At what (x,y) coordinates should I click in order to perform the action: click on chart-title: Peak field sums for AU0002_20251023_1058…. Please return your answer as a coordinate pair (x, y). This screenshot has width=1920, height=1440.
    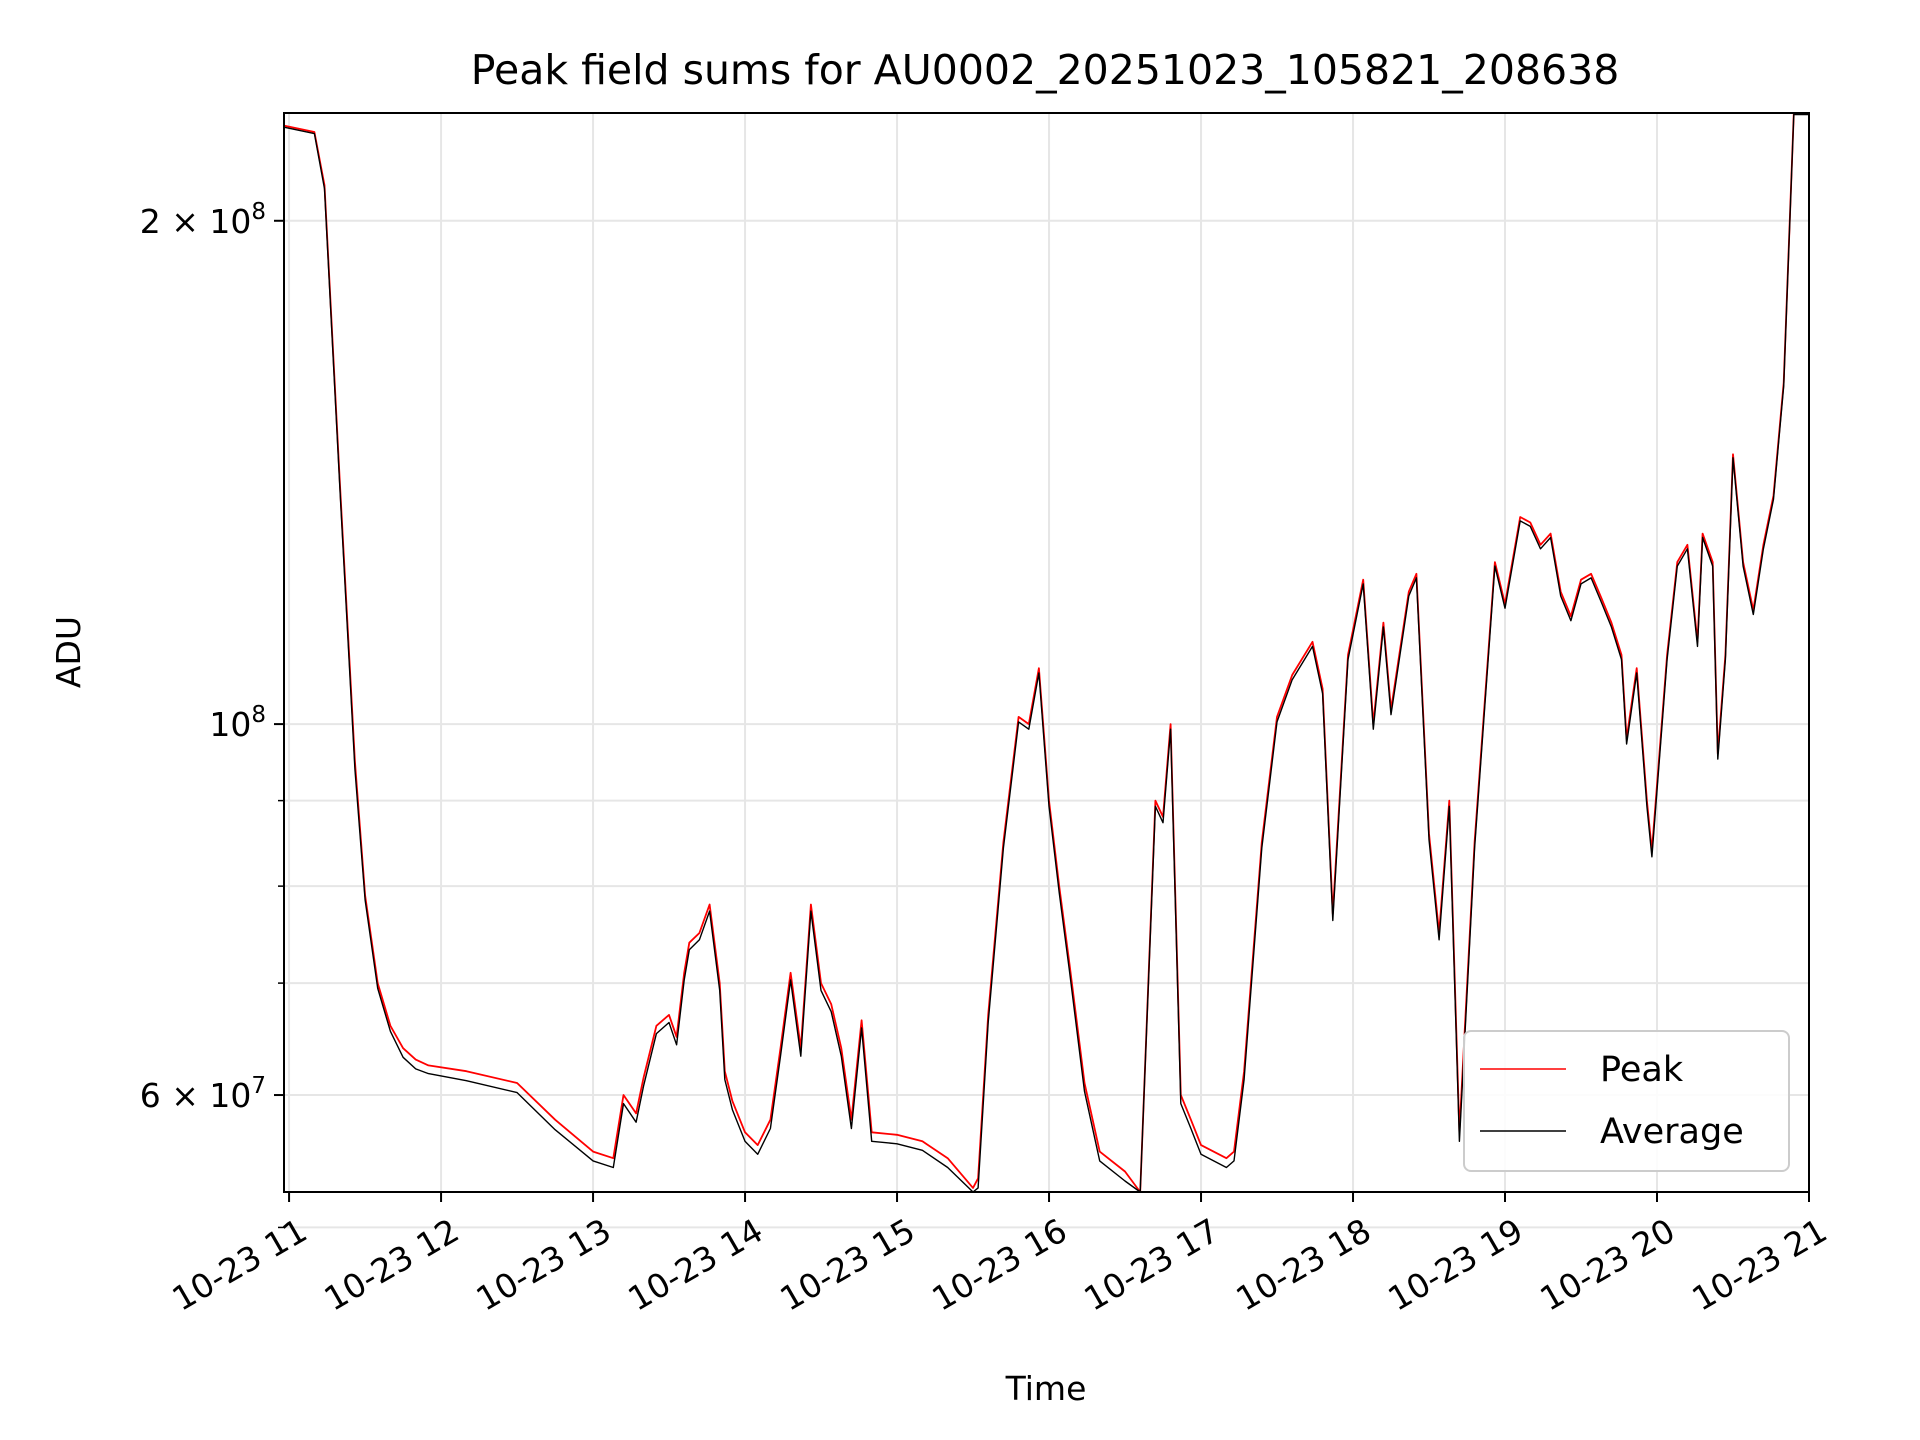
    Looking at the image, I should click on (1045, 70).